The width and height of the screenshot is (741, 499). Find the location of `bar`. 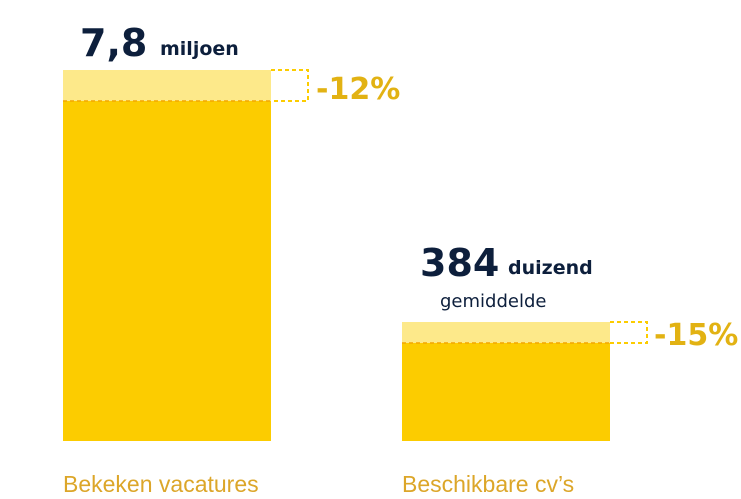

bar is located at coordinates (506, 392).